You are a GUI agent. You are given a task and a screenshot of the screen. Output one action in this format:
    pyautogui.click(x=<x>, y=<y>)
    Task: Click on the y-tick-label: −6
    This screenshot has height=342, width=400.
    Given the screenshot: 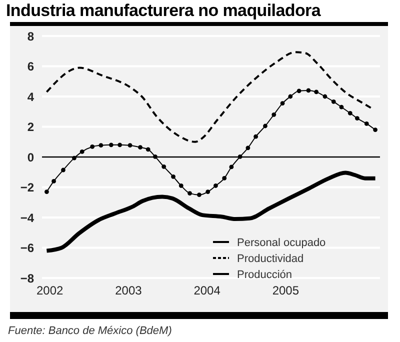 What is the action you would take?
    pyautogui.click(x=27, y=248)
    